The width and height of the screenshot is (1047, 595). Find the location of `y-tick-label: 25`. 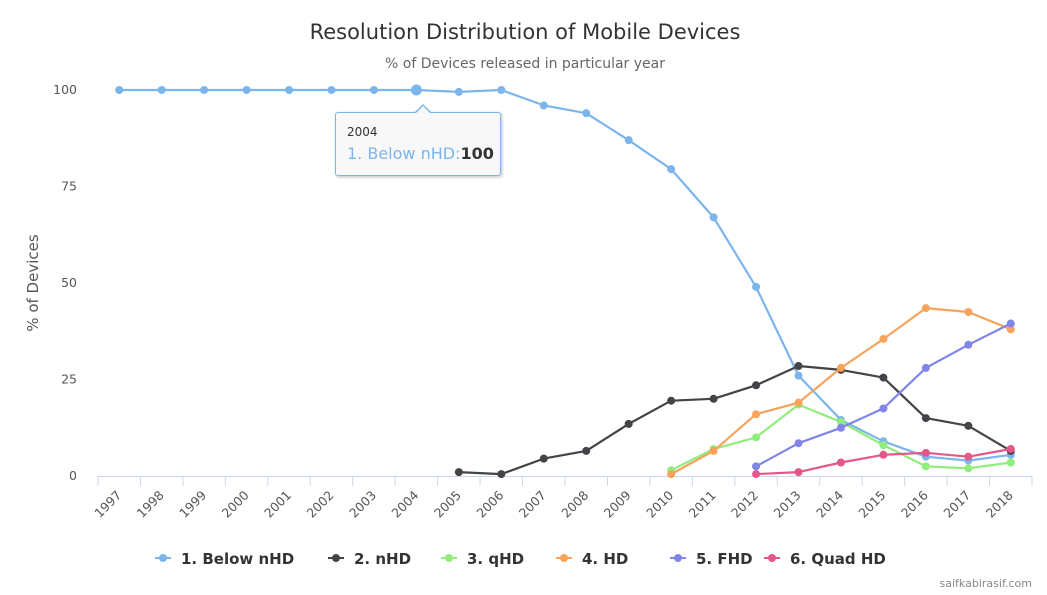

y-tick-label: 25 is located at coordinates (69, 379).